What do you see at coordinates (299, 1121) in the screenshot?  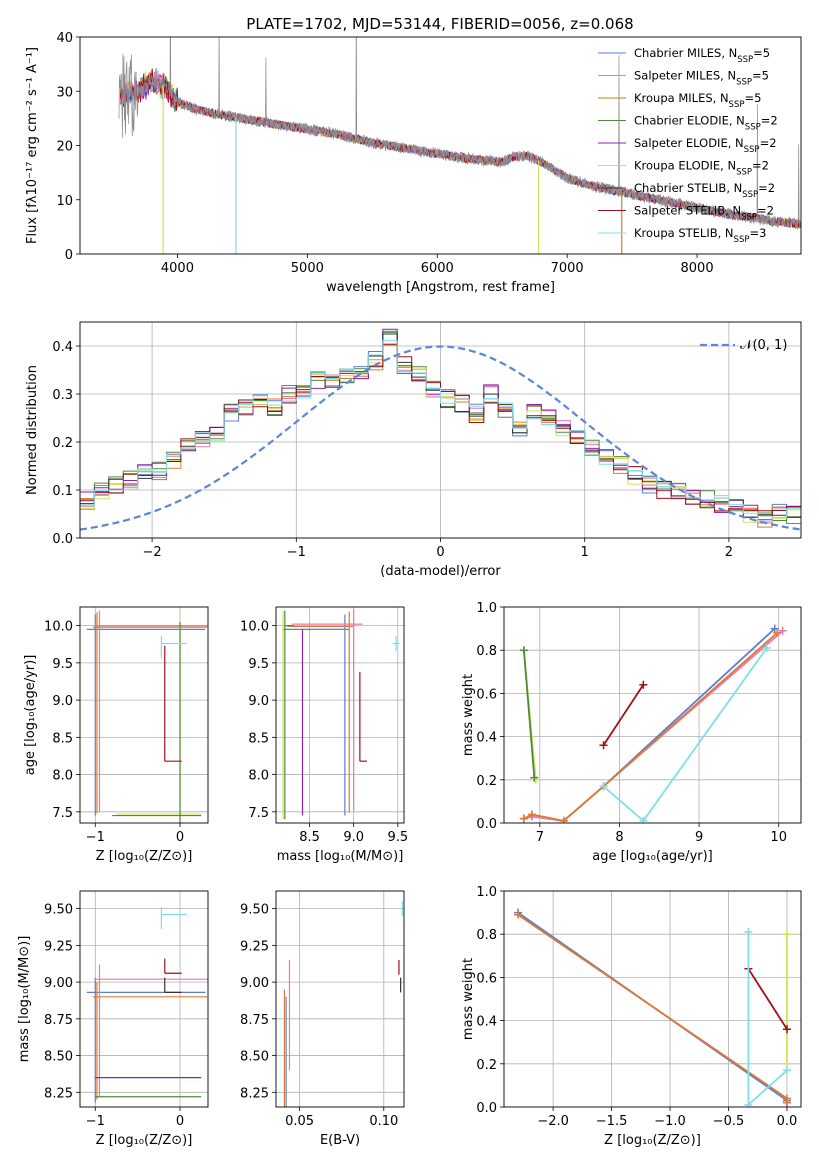 I see `x-tick-label: 0.05` at bounding box center [299, 1121].